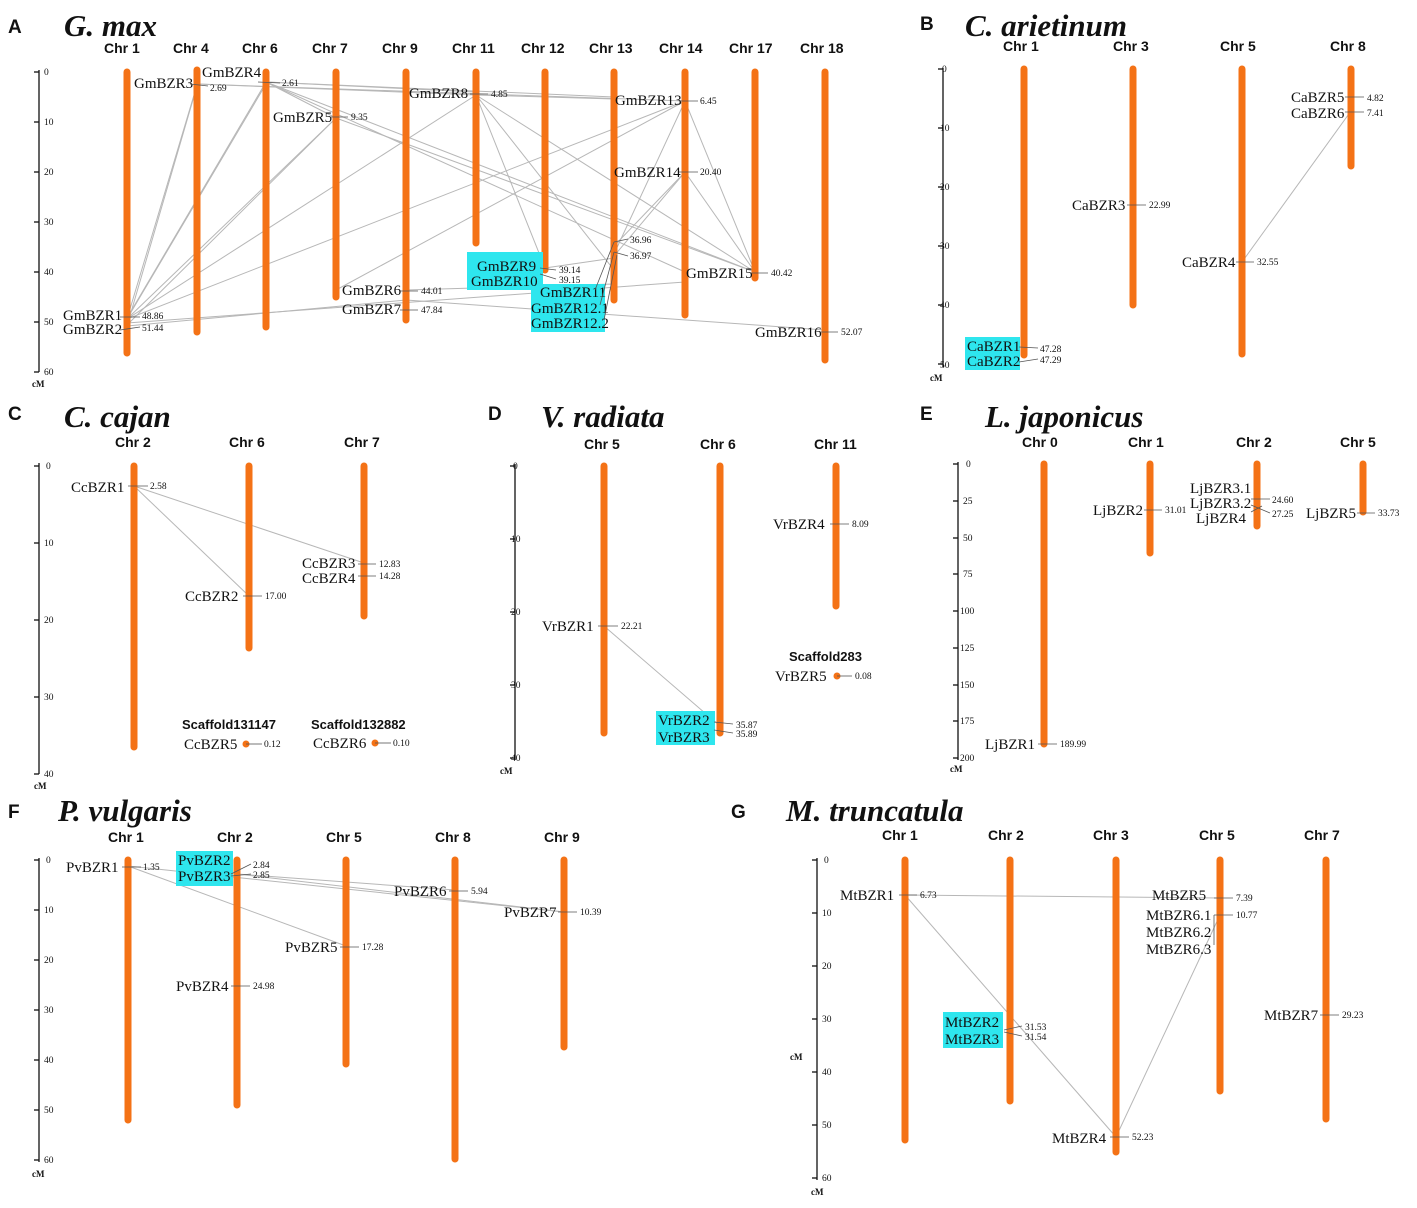 This screenshot has width=1417, height=1208. What do you see at coordinates (163, 84) in the screenshot?
I see `gene-label: GmBZR3` at bounding box center [163, 84].